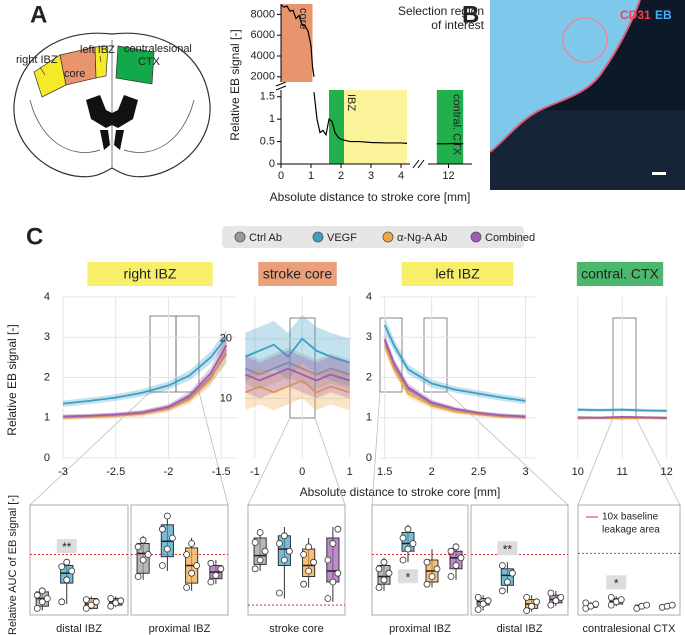 This screenshot has width=685, height=635. I want to click on brain-label: contralesional, so click(158, 49).